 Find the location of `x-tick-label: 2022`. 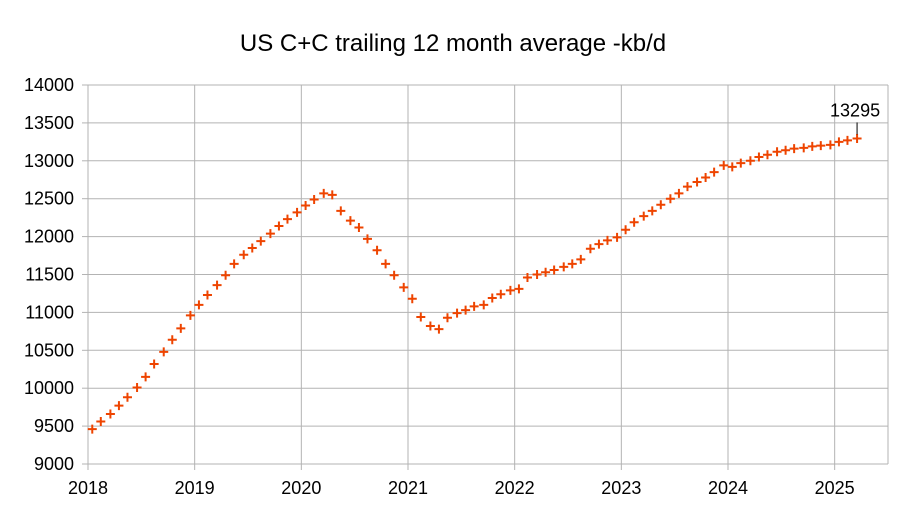

x-tick-label: 2022 is located at coordinates (515, 488).